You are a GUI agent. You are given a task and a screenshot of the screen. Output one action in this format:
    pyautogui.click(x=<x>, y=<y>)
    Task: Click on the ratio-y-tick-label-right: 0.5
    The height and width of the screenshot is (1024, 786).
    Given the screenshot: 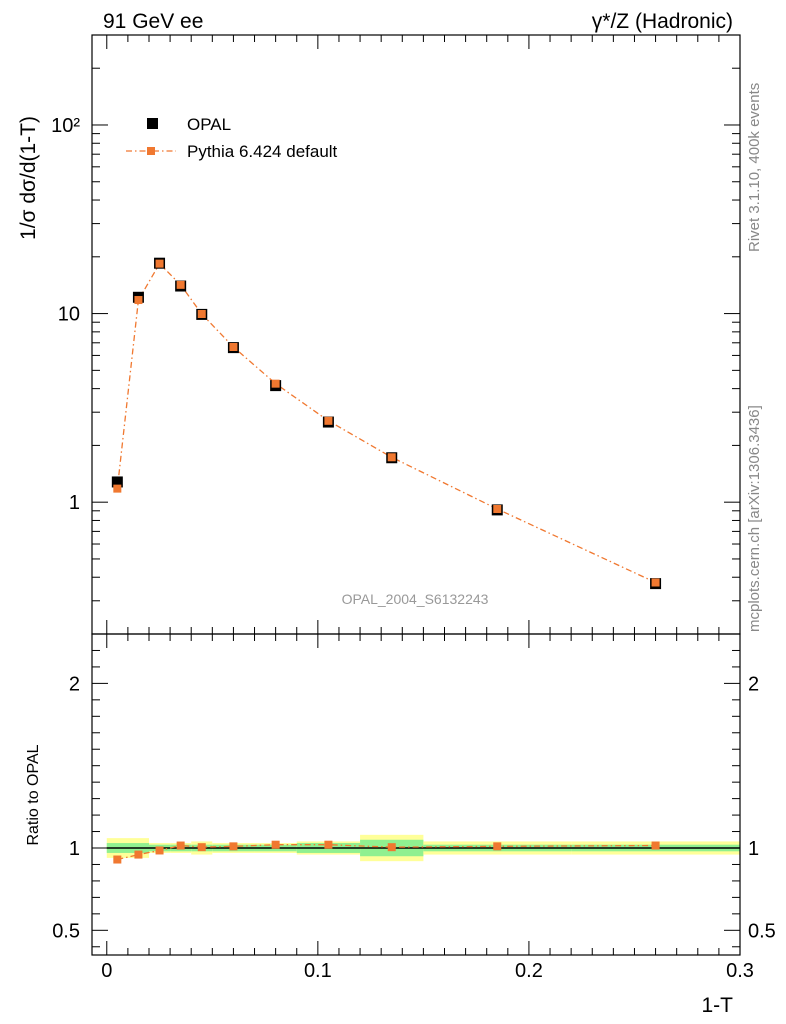 What is the action you would take?
    pyautogui.click(x=762, y=931)
    